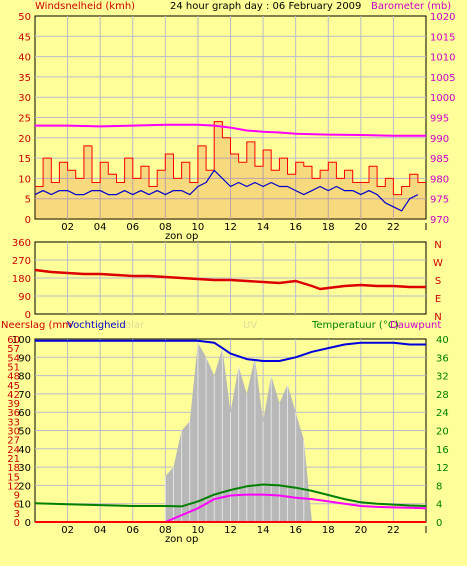 Image resolution: width=467 pixels, height=566 pixels. Describe the element at coordinates (442, 78) in the screenshot. I see `barometer-y-tick-label: 1005` at that location.